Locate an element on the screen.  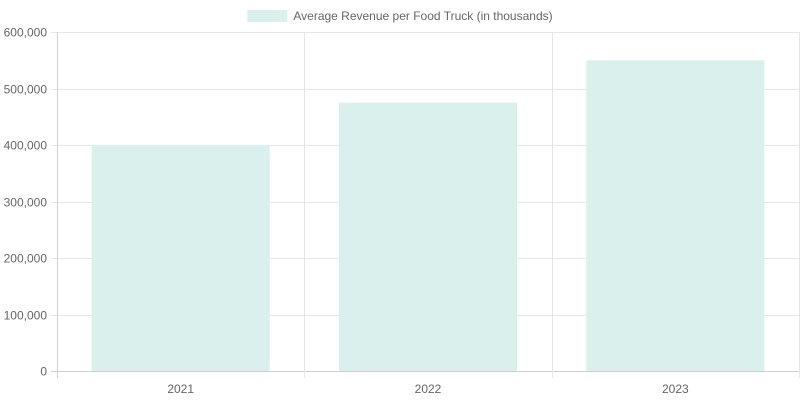
y-tick-label: 600,000 is located at coordinates (26, 33).